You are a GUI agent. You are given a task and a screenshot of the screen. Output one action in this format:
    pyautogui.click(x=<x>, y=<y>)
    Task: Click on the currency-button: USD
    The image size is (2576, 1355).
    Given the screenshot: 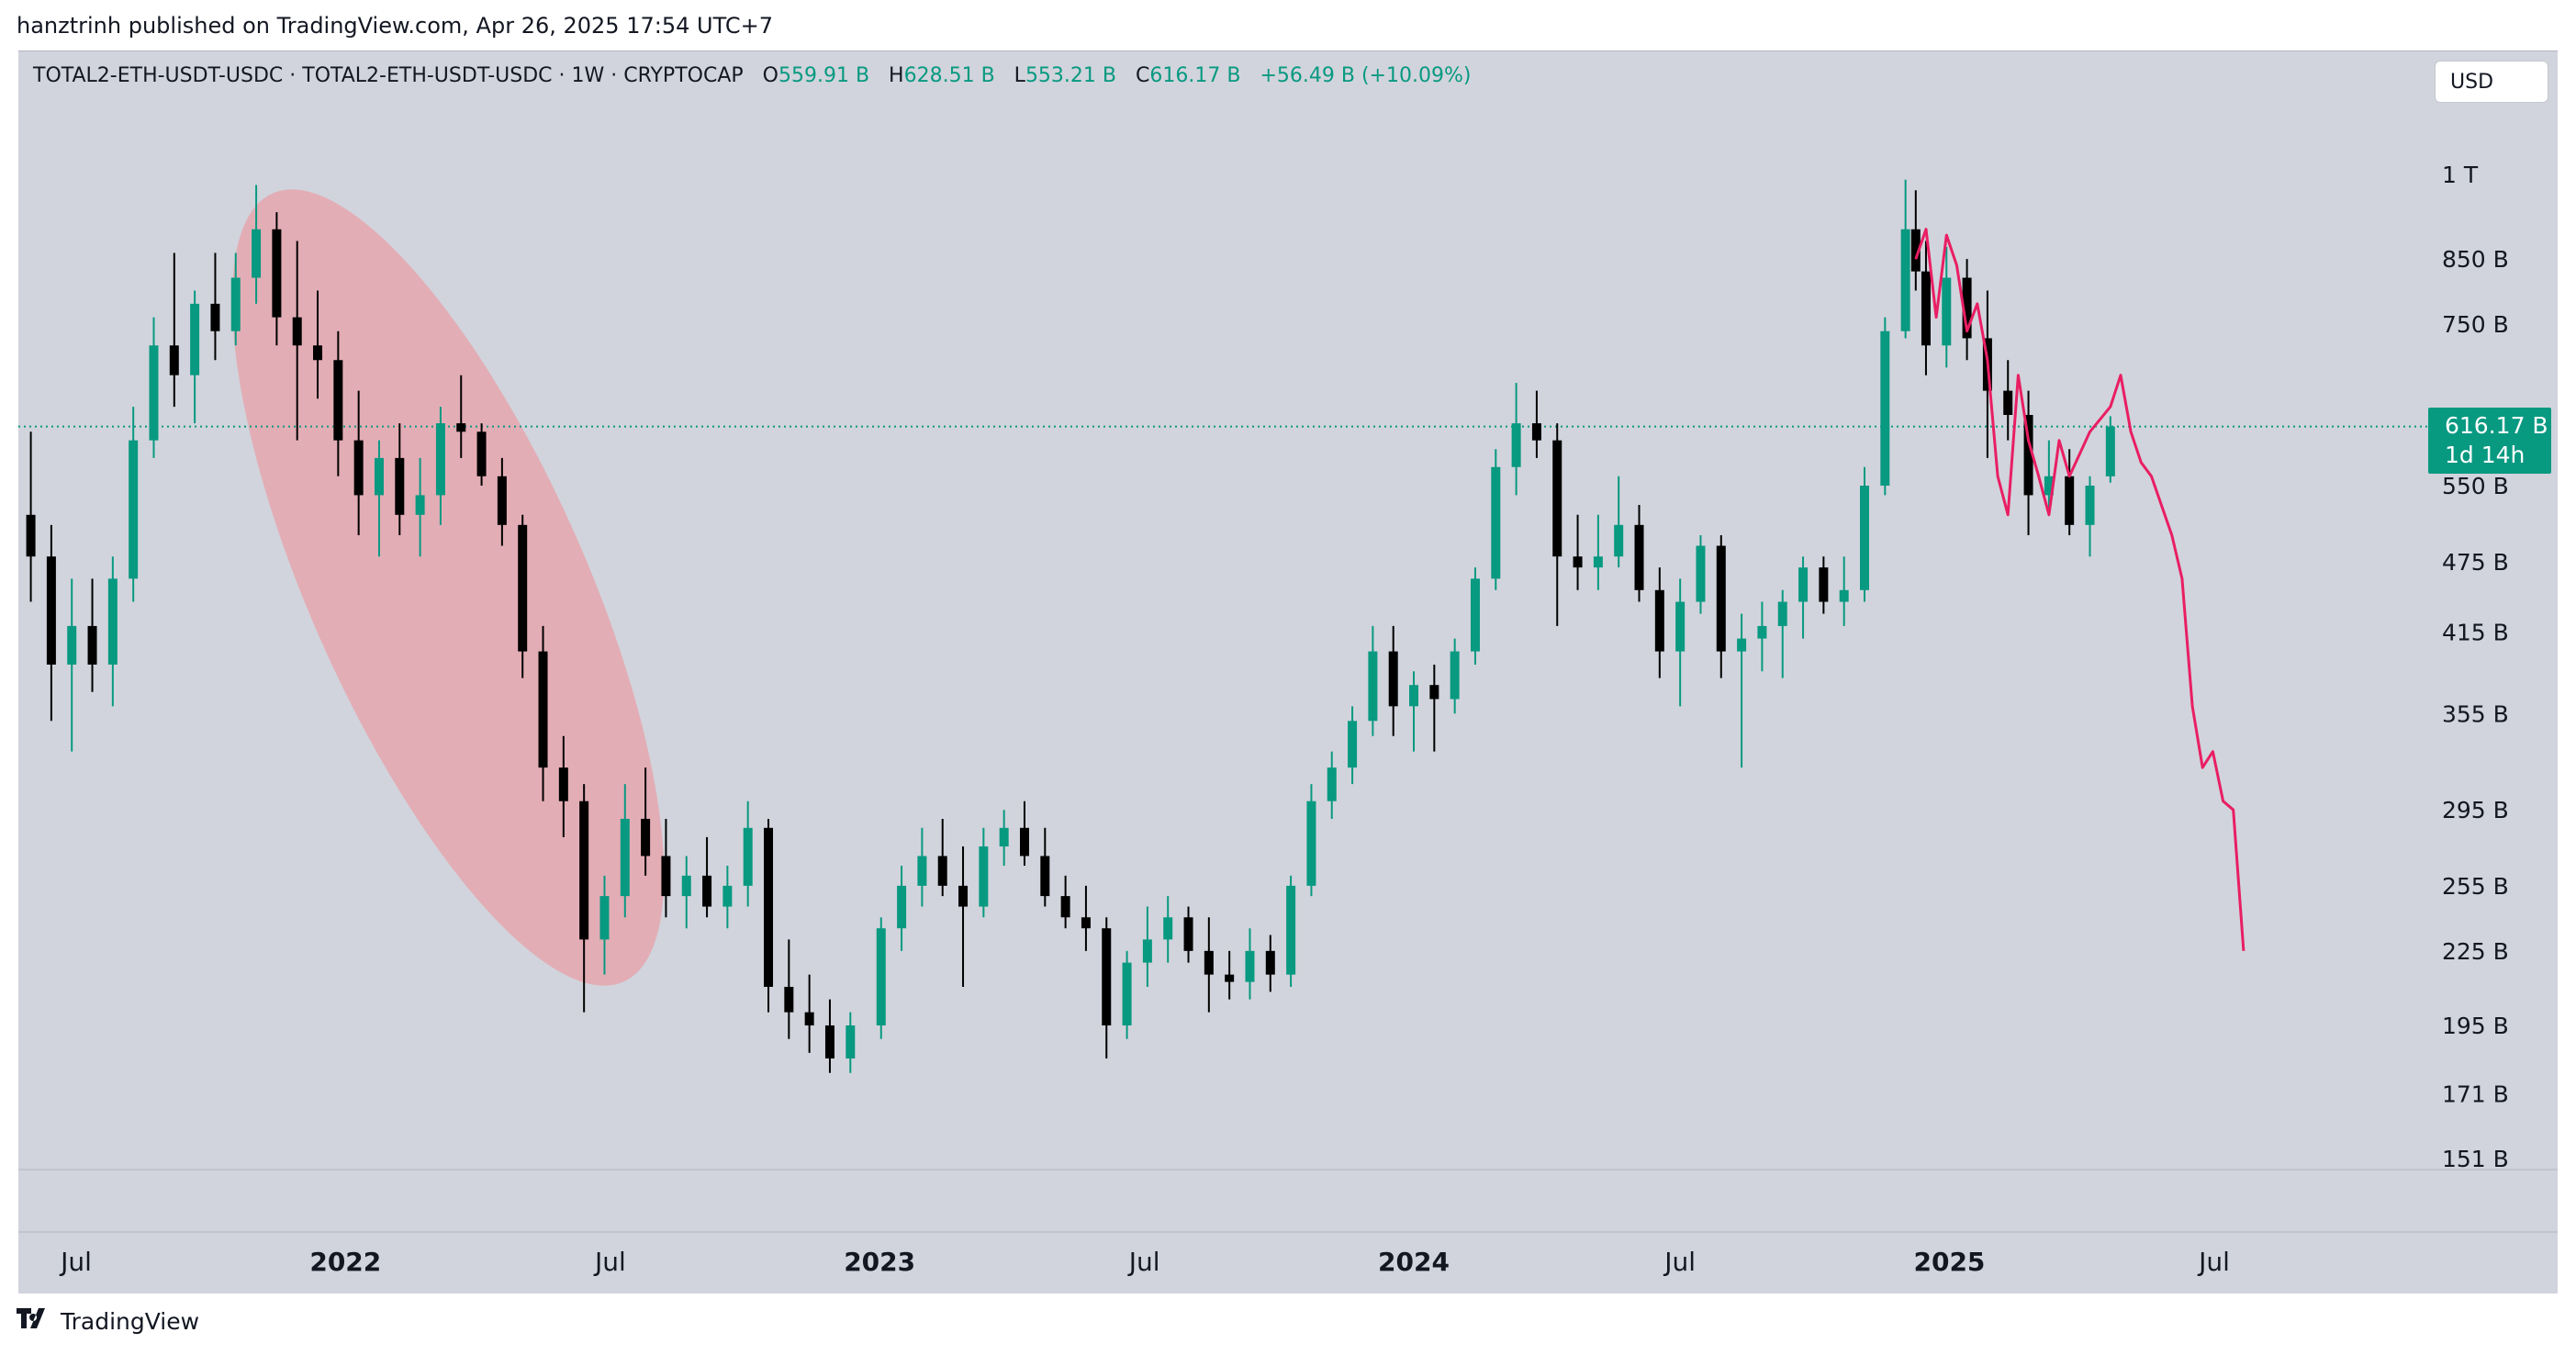 What is the action you would take?
    pyautogui.click(x=2491, y=82)
    